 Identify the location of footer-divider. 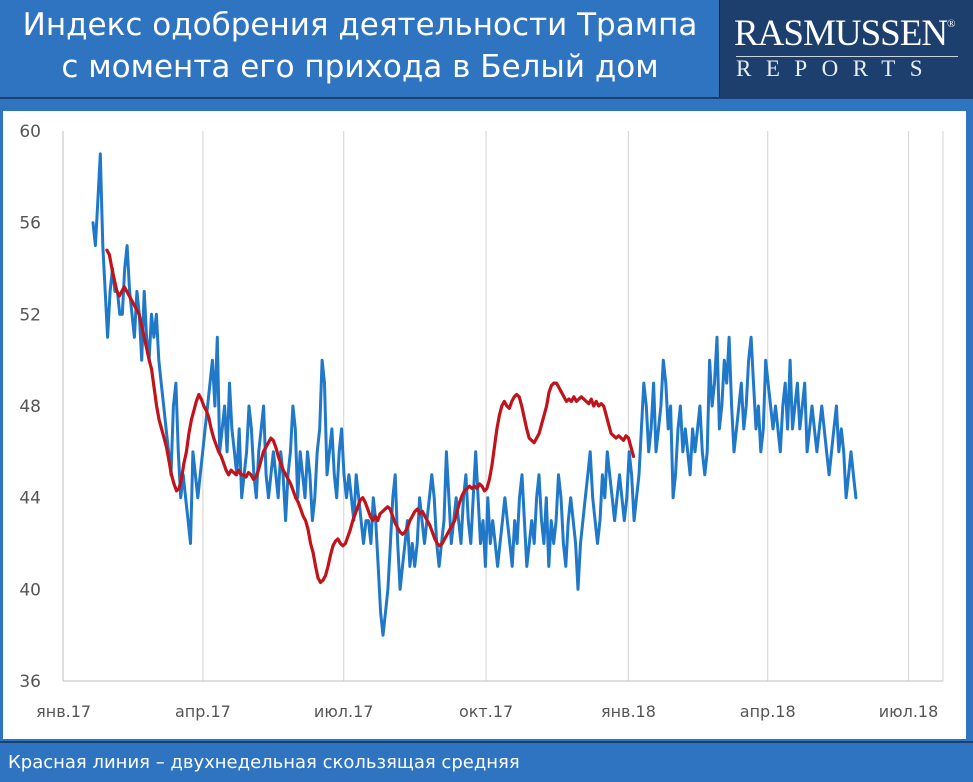
(486, 742).